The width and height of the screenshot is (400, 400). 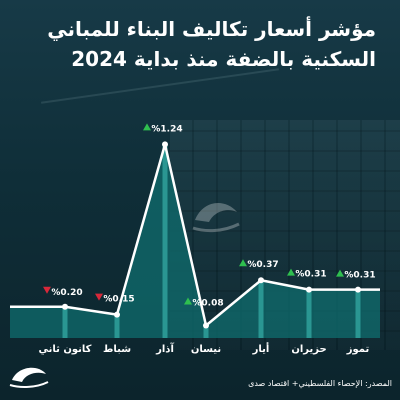 I want to click on data-label: %1.24, so click(x=166, y=129).